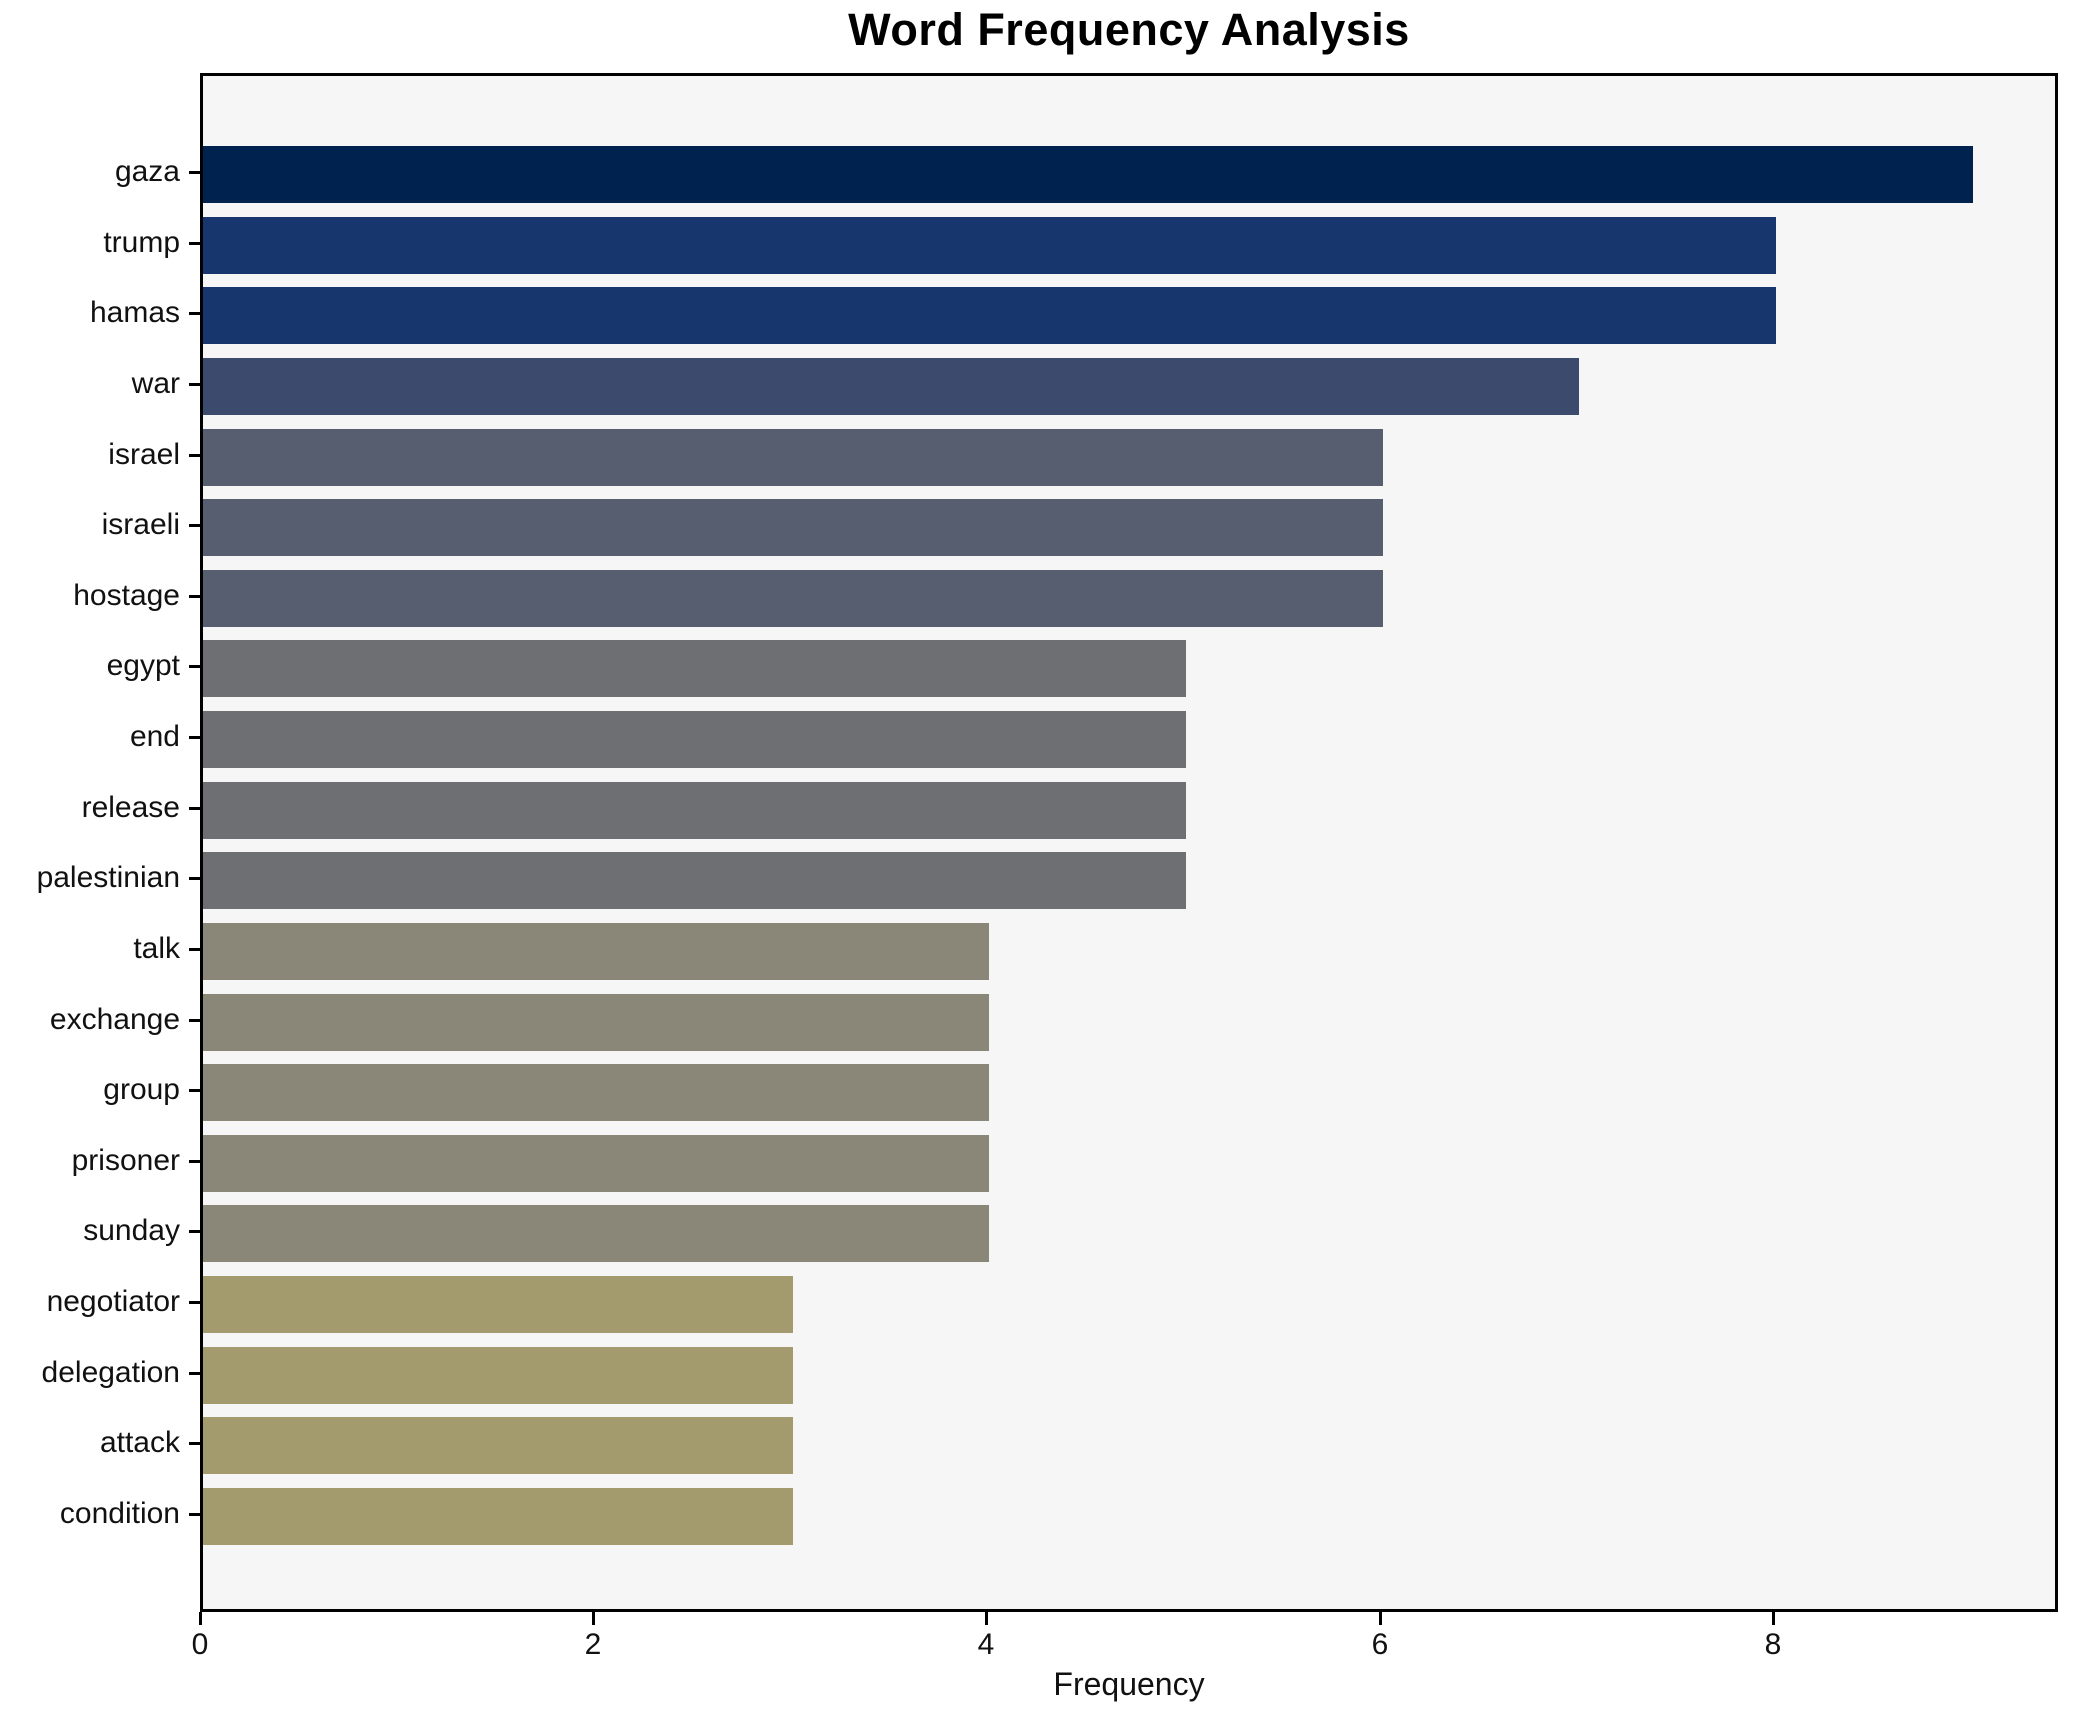 The width and height of the screenshot is (2078, 1722). I want to click on chart-title: Word Frequency Analysis, so click(1129, 29).